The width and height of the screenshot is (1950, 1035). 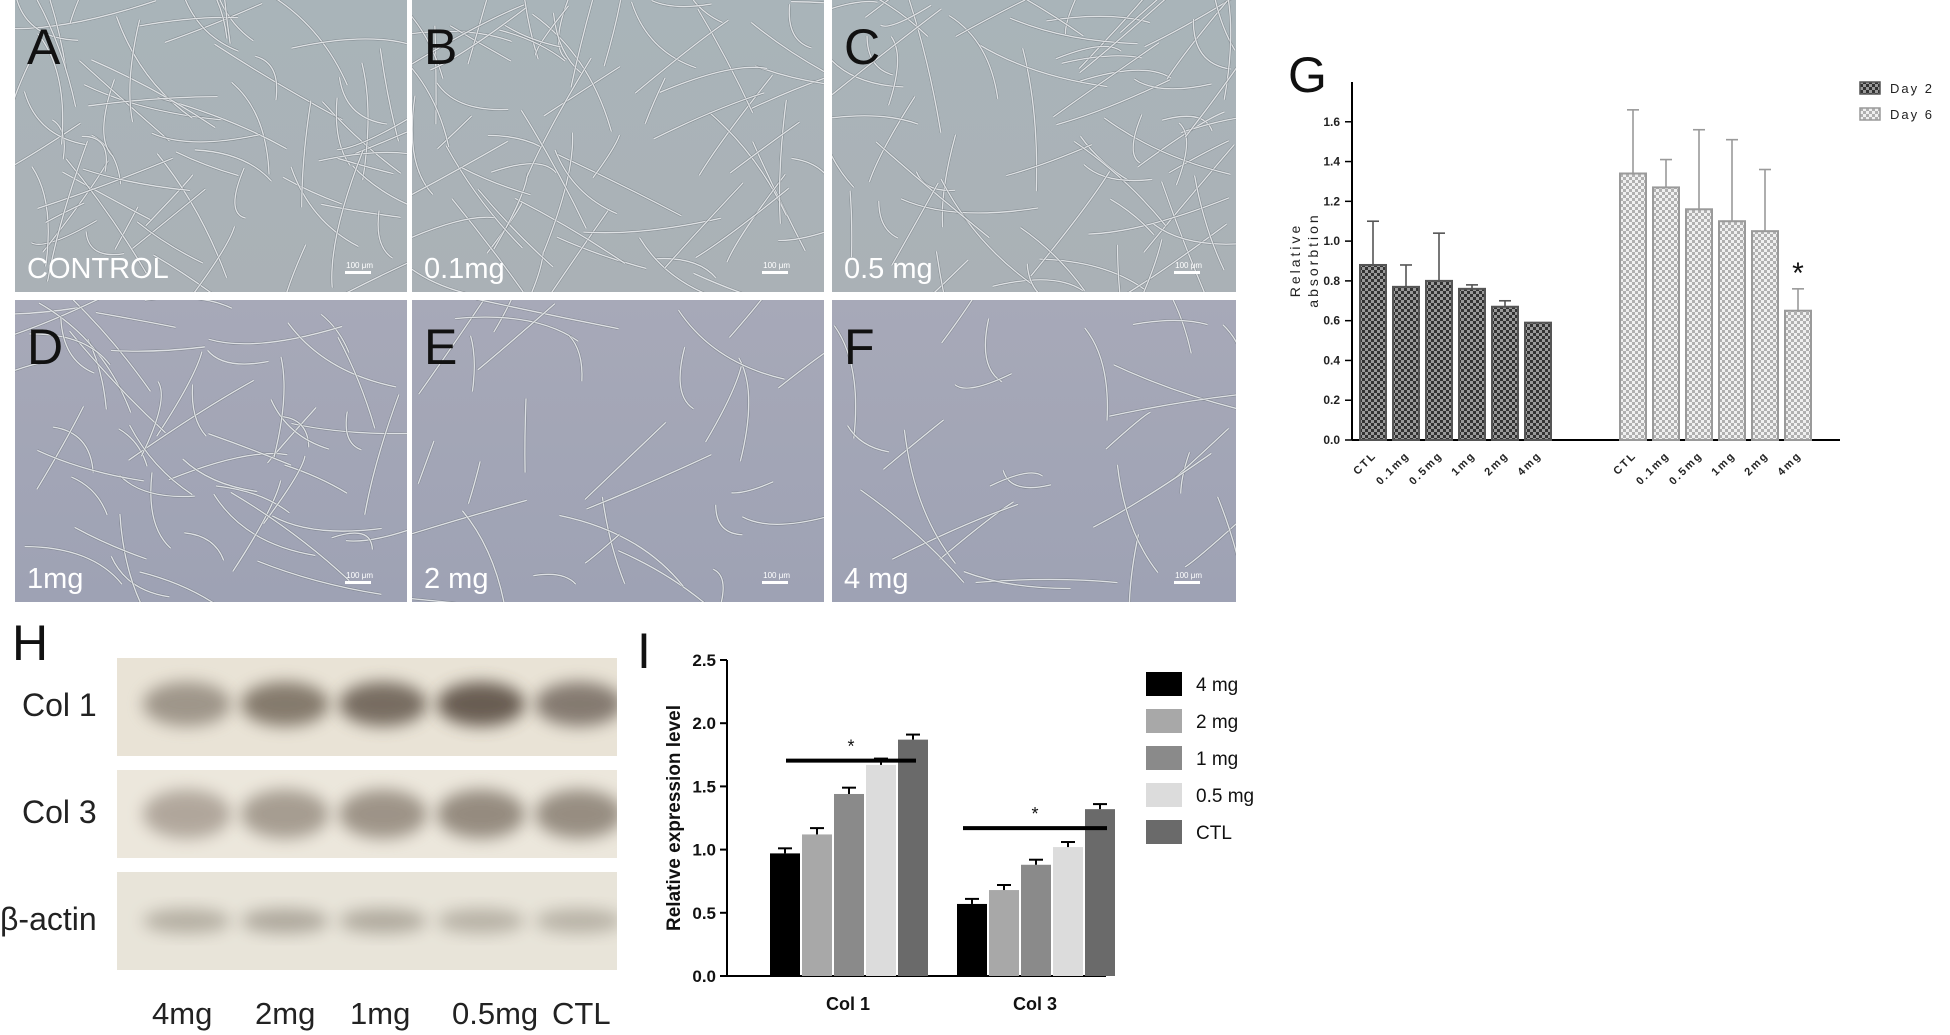 I want to click on bar-1-mg, so click(x=1036, y=920).